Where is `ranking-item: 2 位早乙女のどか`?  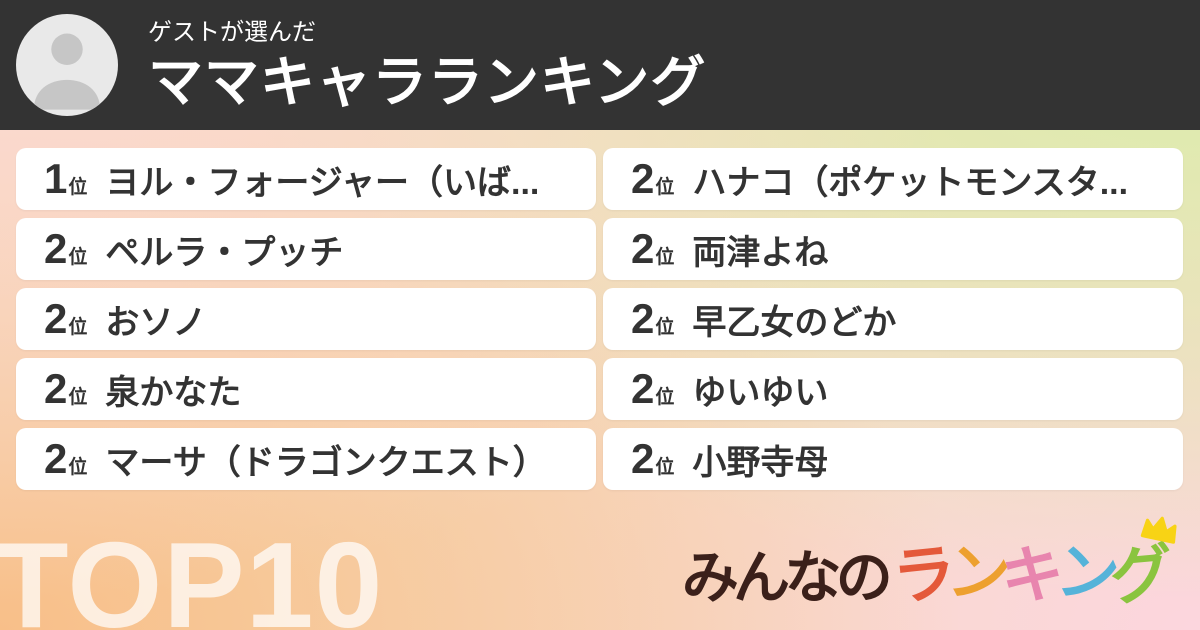
ranking-item: 2 位早乙女のどか is located at coordinates (893, 319).